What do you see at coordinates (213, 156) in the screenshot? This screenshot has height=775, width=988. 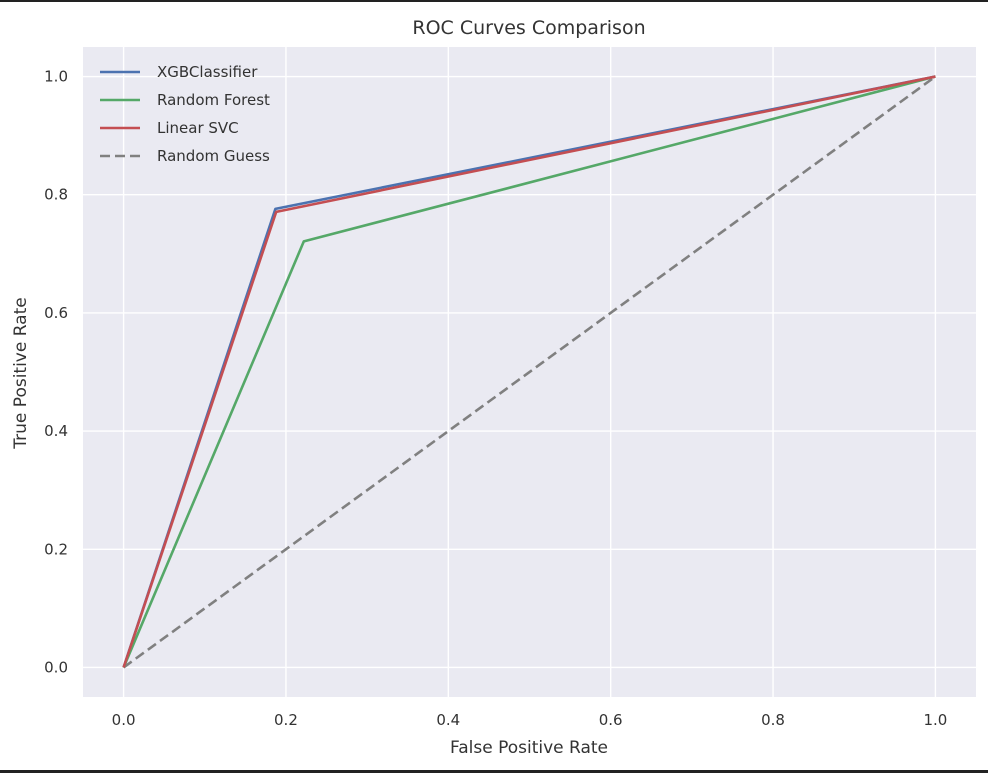 I see `legend-label: Random Guess` at bounding box center [213, 156].